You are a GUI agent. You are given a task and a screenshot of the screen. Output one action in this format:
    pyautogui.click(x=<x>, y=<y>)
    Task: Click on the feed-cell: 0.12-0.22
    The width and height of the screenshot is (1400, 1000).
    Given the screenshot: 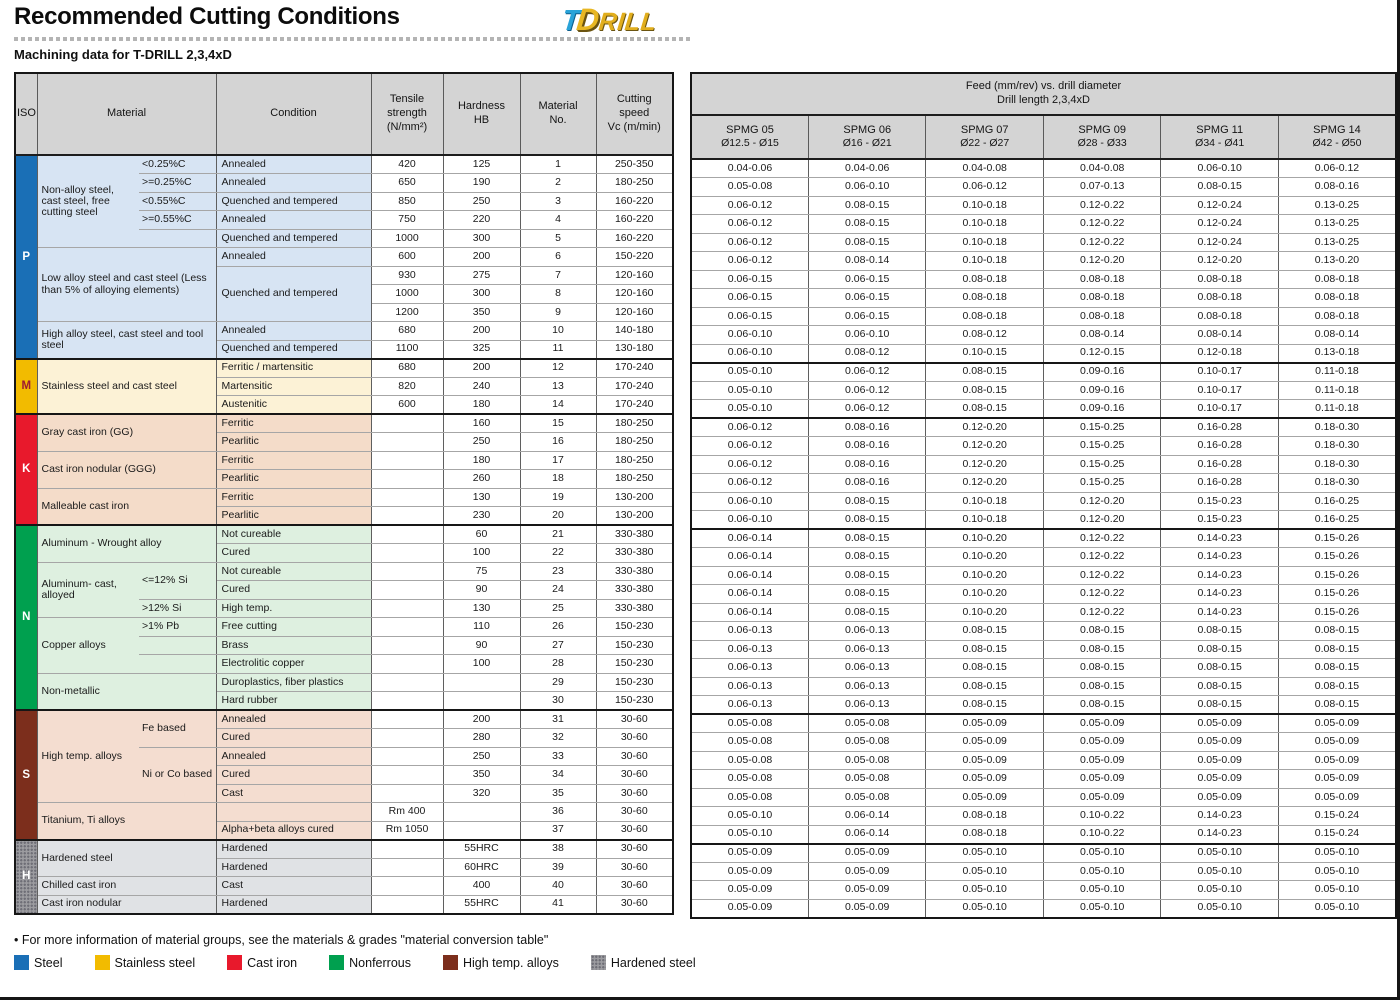 What is the action you would take?
    pyautogui.click(x=1102, y=242)
    